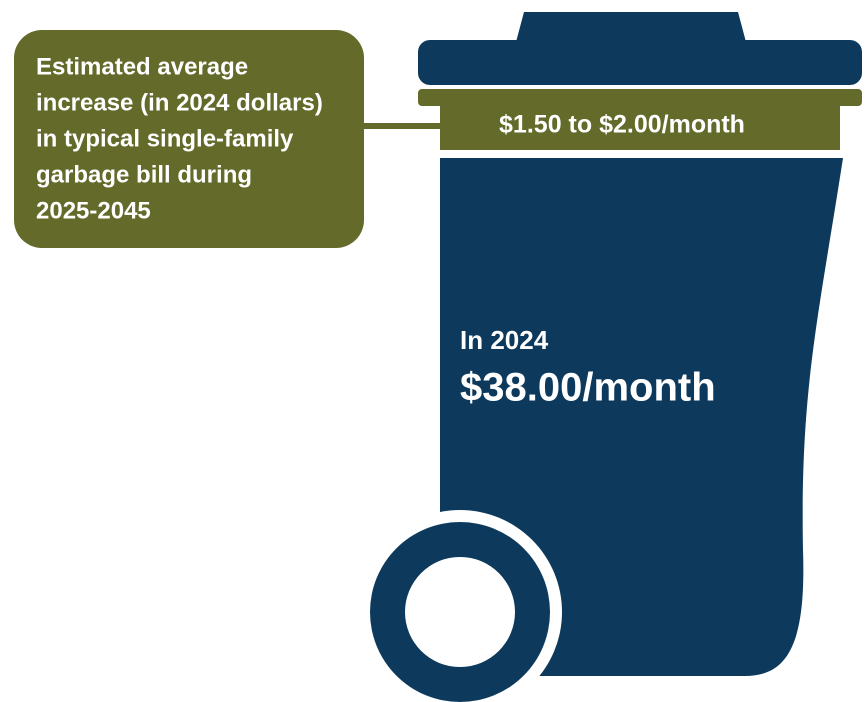 Image resolution: width=865 pixels, height=702 pixels. What do you see at coordinates (179, 102) in the screenshot?
I see `callout-line: increase (in 2024 dollars)` at bounding box center [179, 102].